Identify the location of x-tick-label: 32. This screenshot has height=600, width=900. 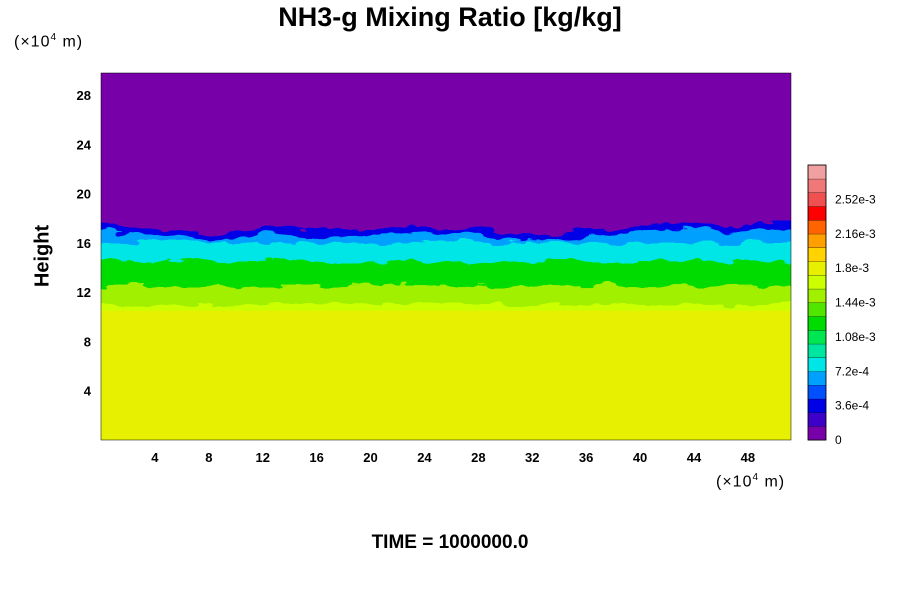
(532, 457).